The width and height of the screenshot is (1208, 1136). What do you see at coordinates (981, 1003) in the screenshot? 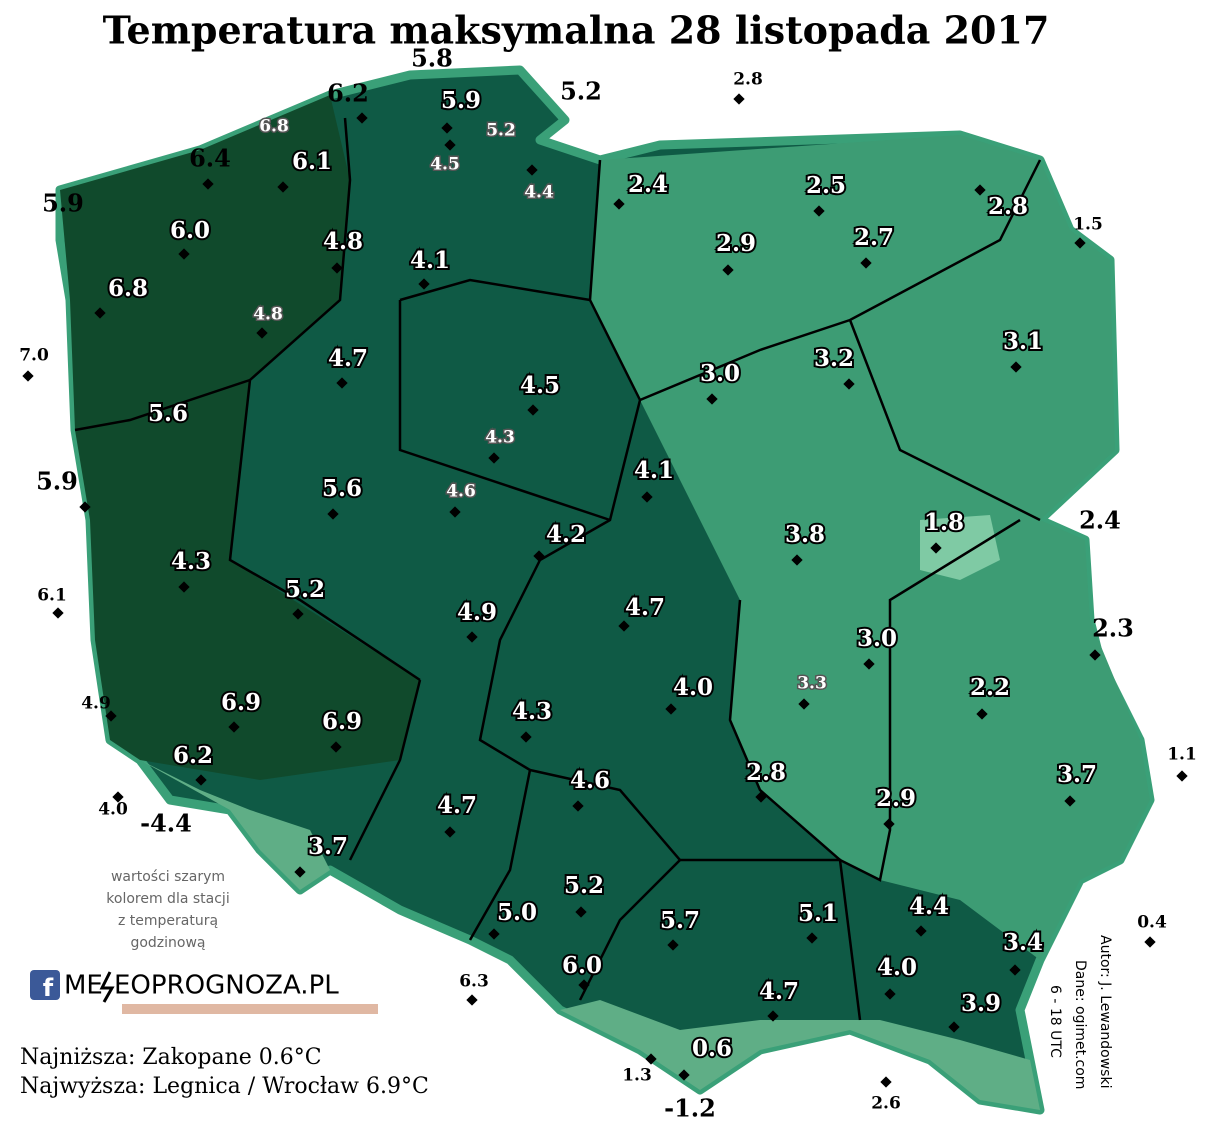
I see `station-value: 3.9` at bounding box center [981, 1003].